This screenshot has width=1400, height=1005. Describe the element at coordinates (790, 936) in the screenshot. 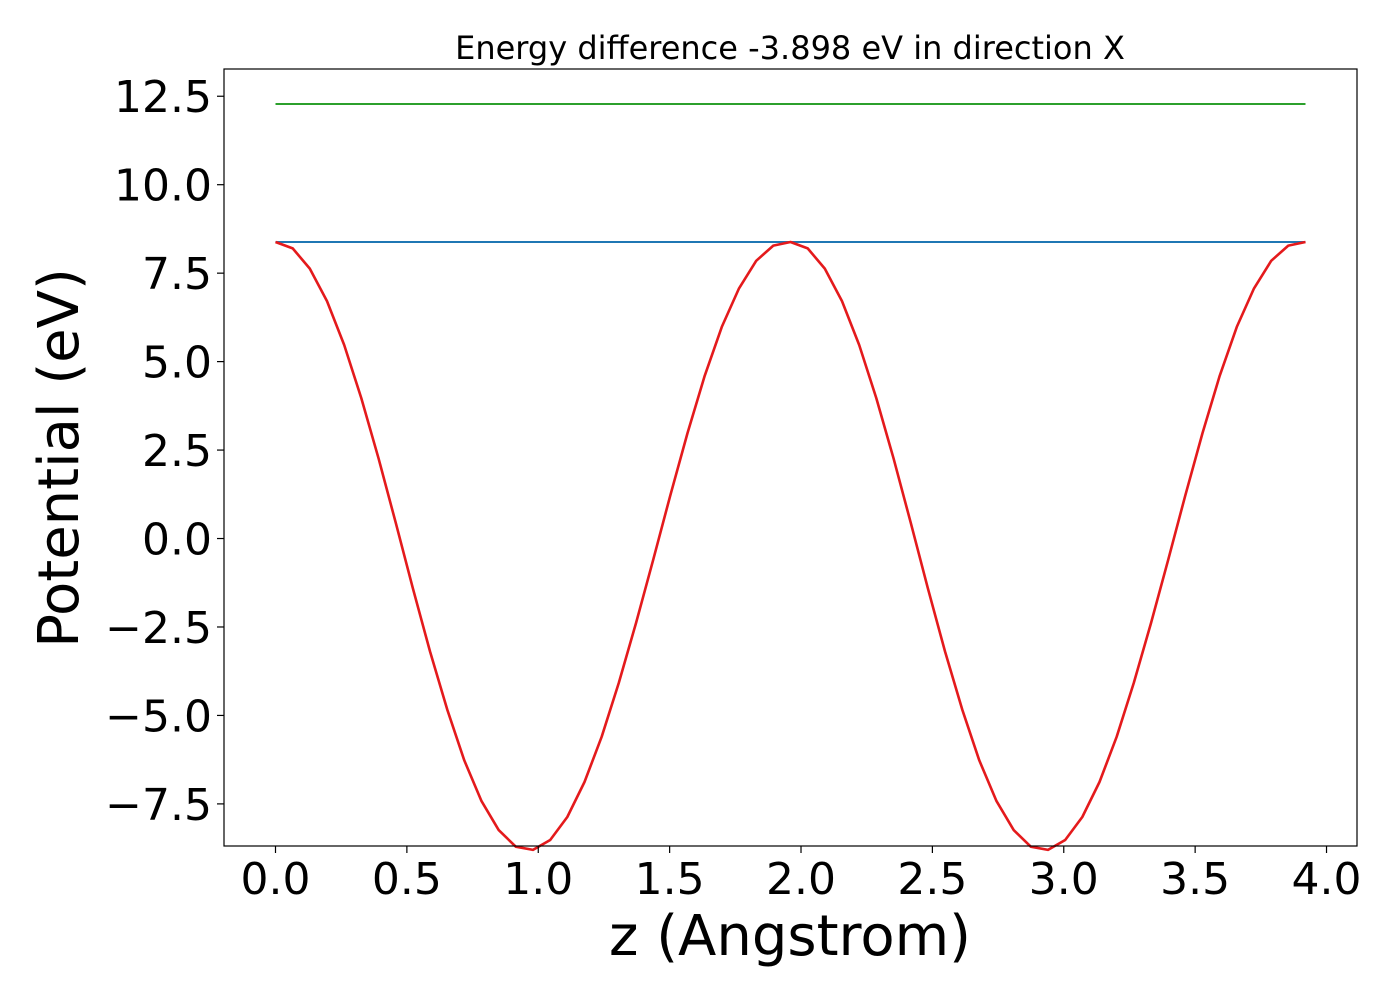

I see `x-axis-label: z (Angstrom)` at that location.